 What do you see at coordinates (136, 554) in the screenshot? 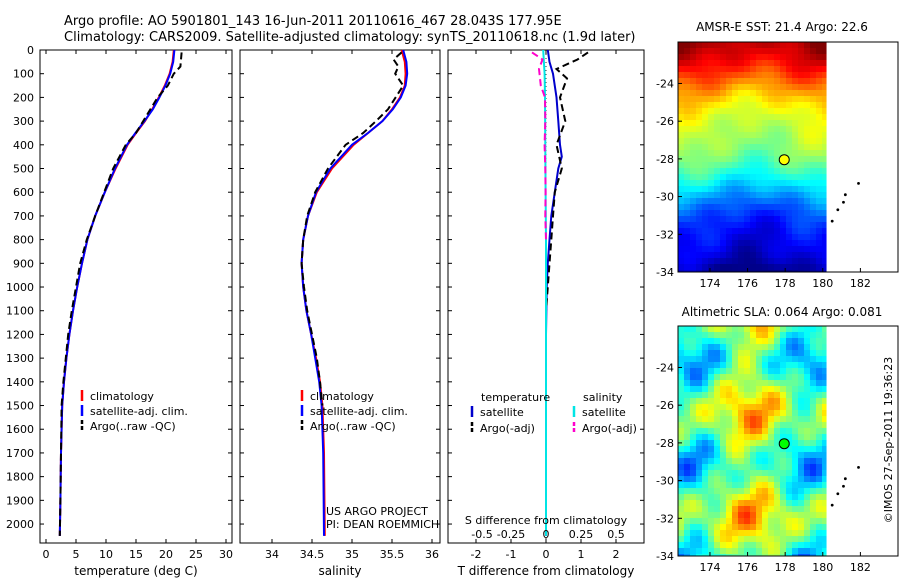
I see `x-tick-label: 15` at bounding box center [136, 554].